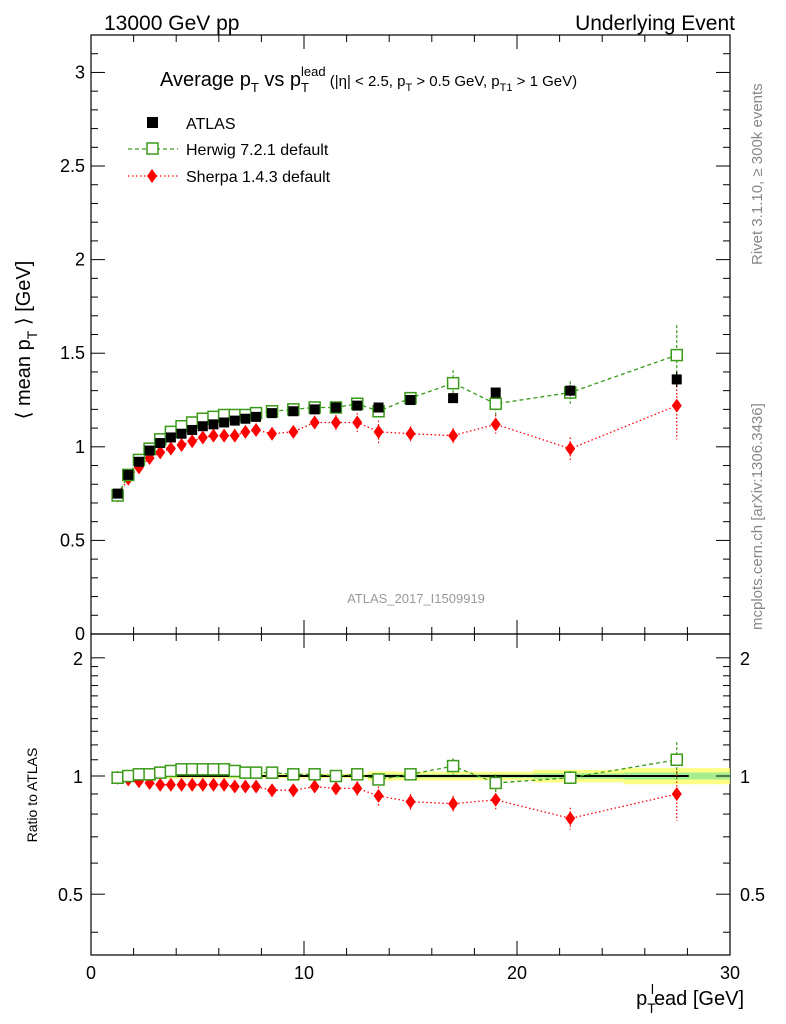 The height and width of the screenshot is (1024, 786). What do you see at coordinates (91, 973) in the screenshot?
I see `x-tick-label: 0` at bounding box center [91, 973].